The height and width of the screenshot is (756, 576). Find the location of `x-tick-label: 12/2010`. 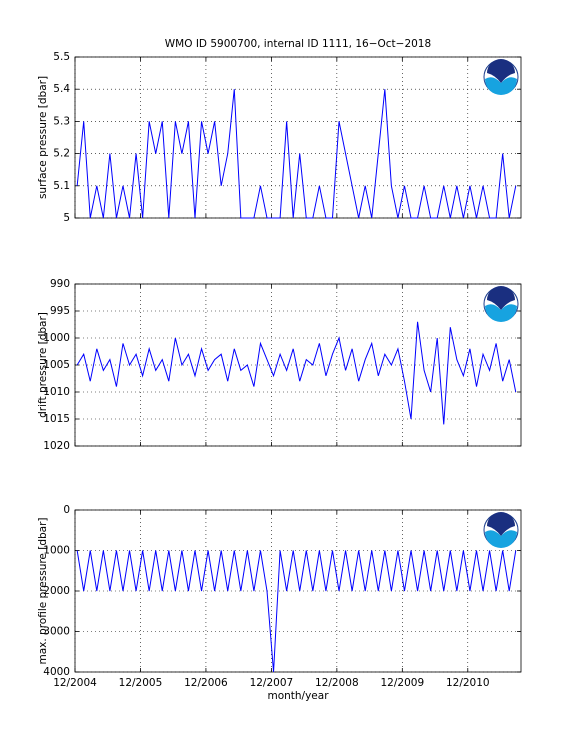

x-tick-label: 12/2010 is located at coordinates (468, 683).